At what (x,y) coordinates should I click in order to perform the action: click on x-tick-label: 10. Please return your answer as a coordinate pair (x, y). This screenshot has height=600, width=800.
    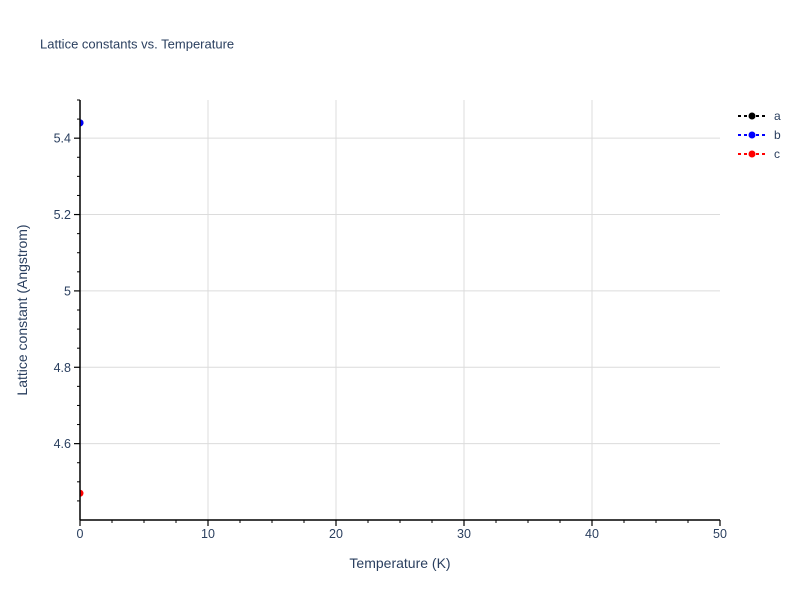
    Looking at the image, I should click on (208, 534).